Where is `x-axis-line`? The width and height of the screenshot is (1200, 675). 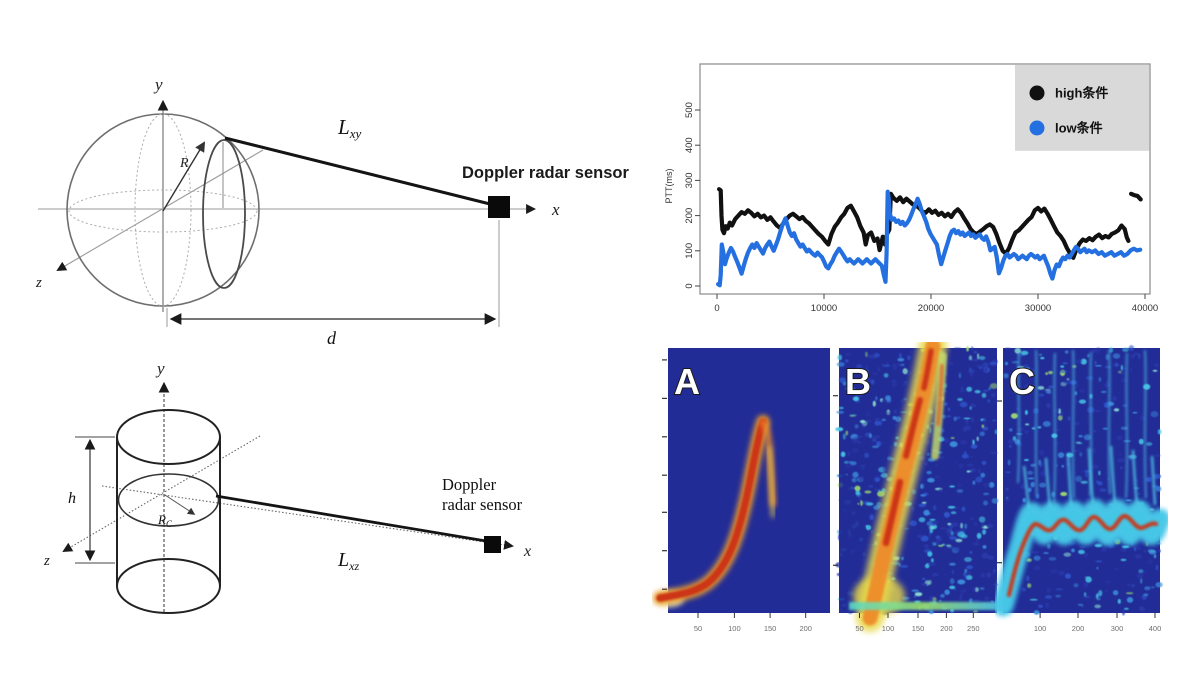 x-axis-line is located at coordinates (307, 517).